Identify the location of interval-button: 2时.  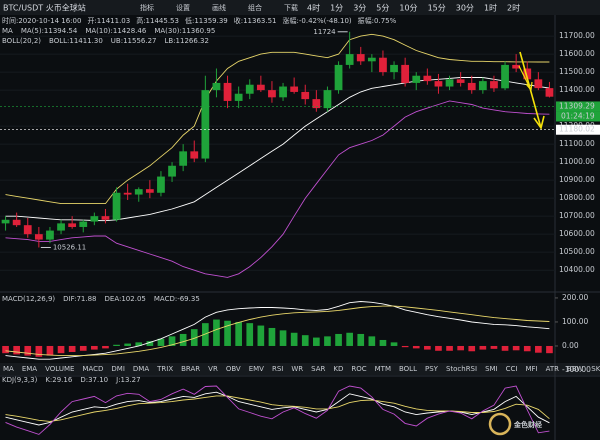
(513, 8).